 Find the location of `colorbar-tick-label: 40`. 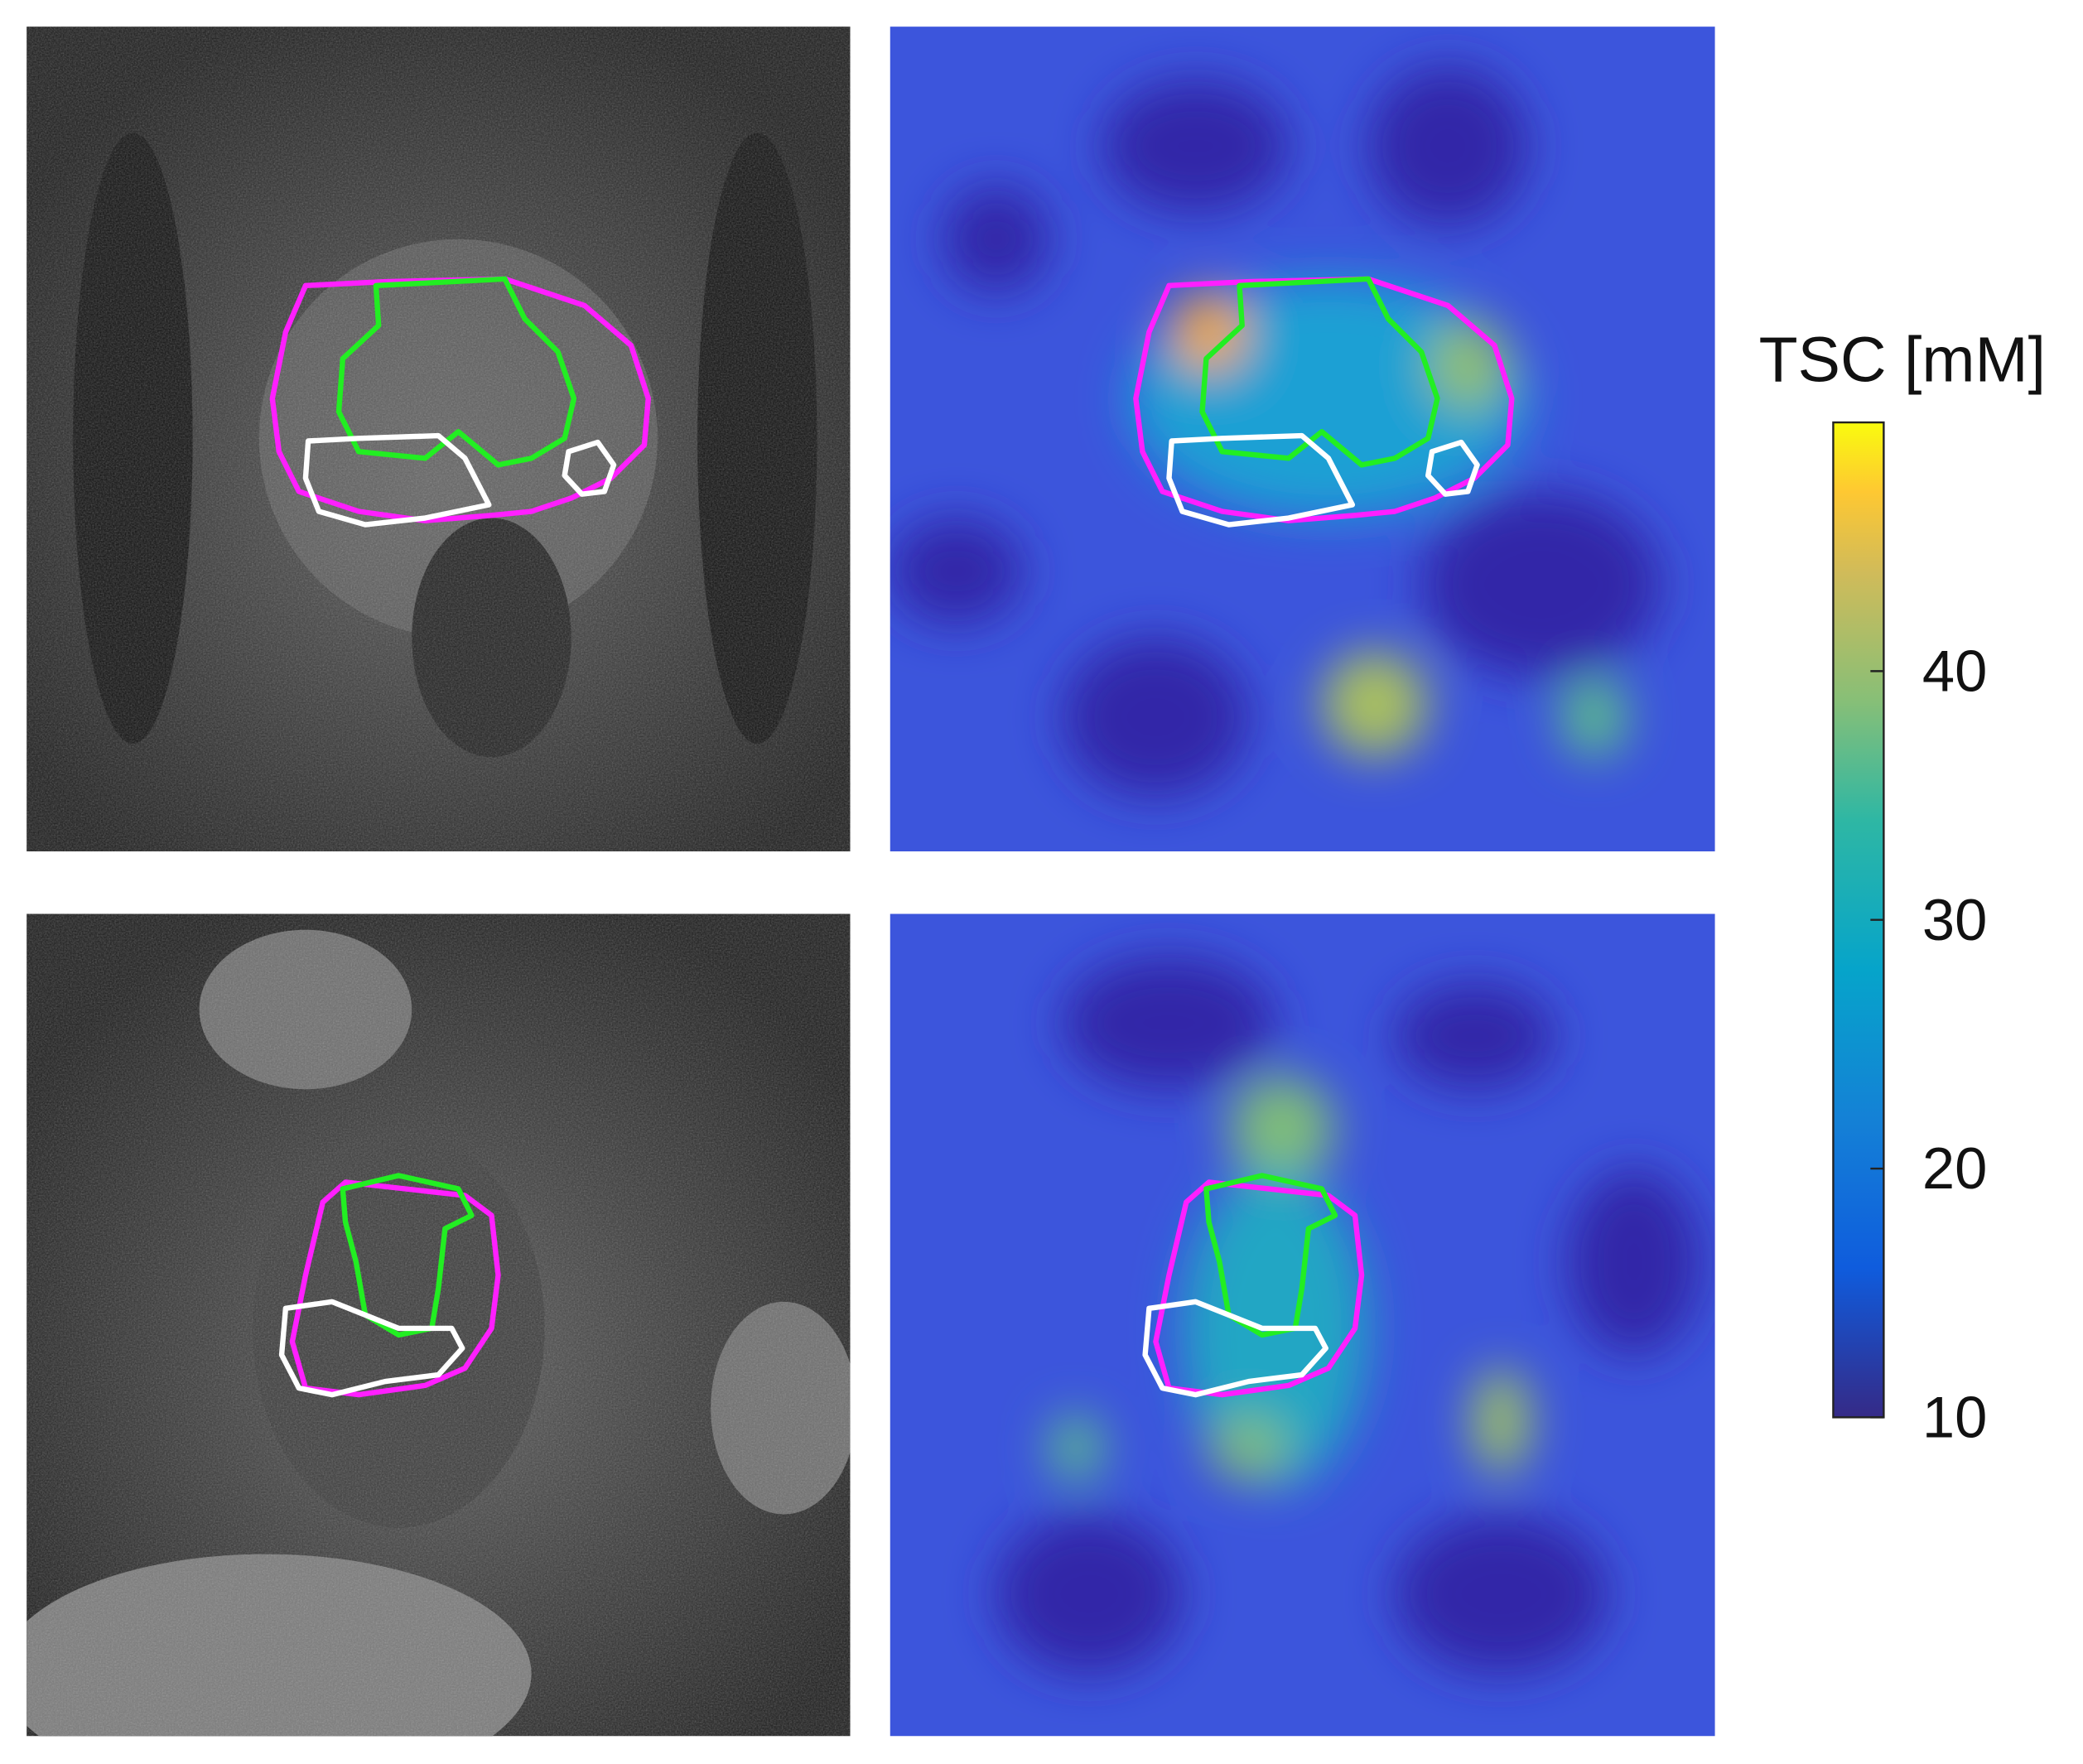

colorbar-tick-label: 40 is located at coordinates (1955, 670).